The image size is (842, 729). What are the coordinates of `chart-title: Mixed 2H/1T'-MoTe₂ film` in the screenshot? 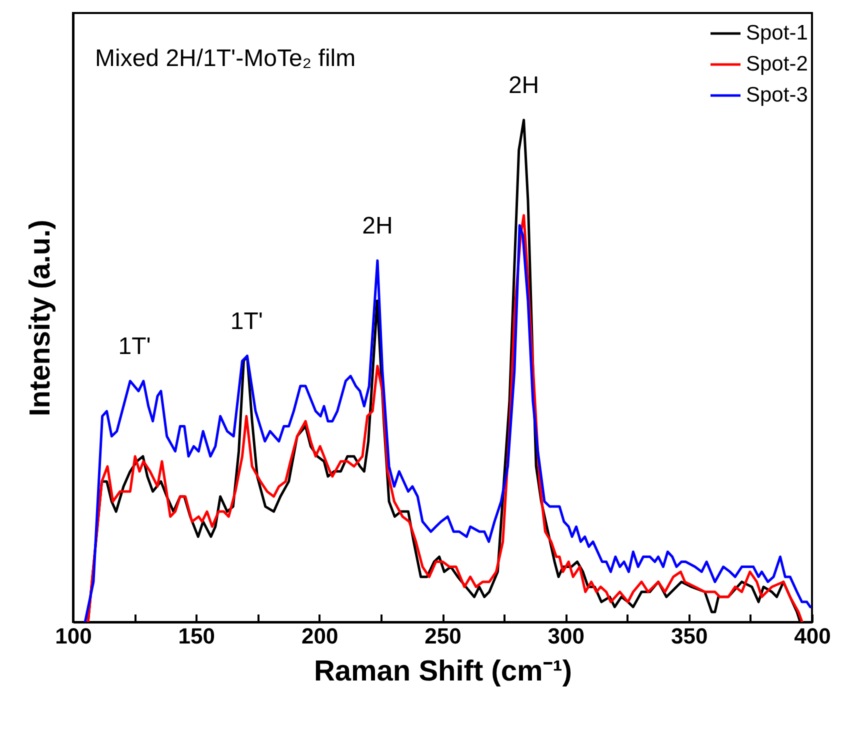 It's located at (225, 58).